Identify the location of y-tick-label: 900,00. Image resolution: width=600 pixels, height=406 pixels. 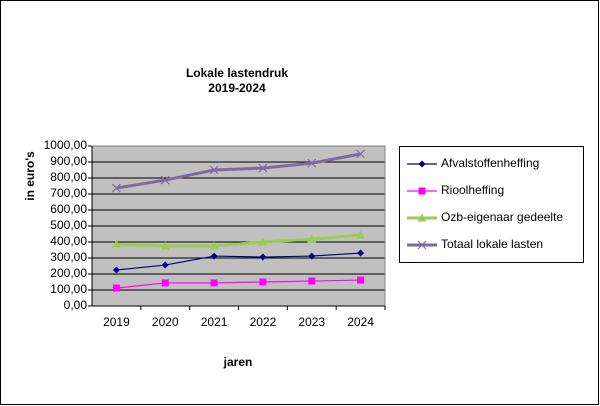
(68, 161).